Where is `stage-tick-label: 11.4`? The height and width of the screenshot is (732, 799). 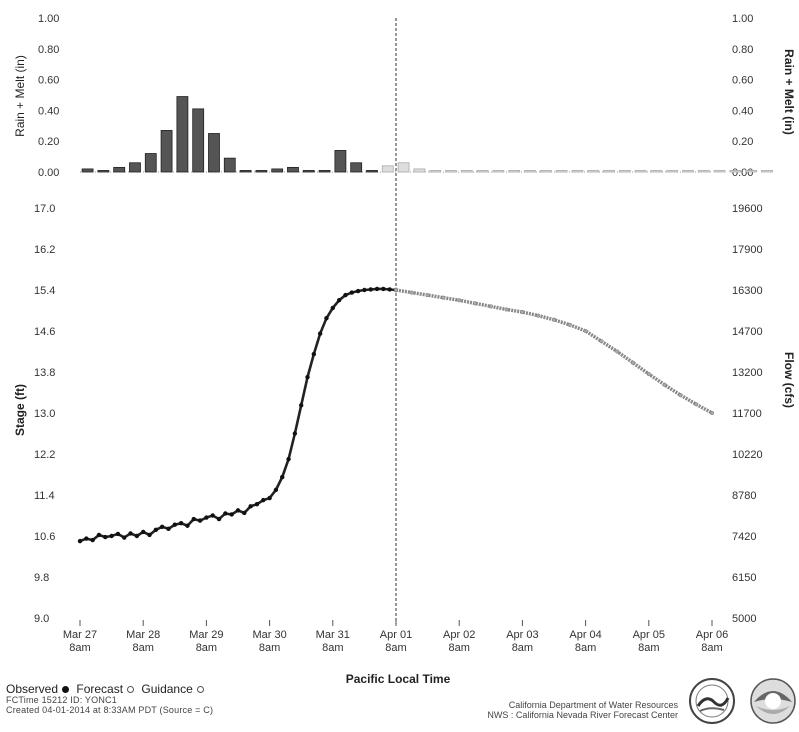
stage-tick-label: 11.4 is located at coordinates (44, 496).